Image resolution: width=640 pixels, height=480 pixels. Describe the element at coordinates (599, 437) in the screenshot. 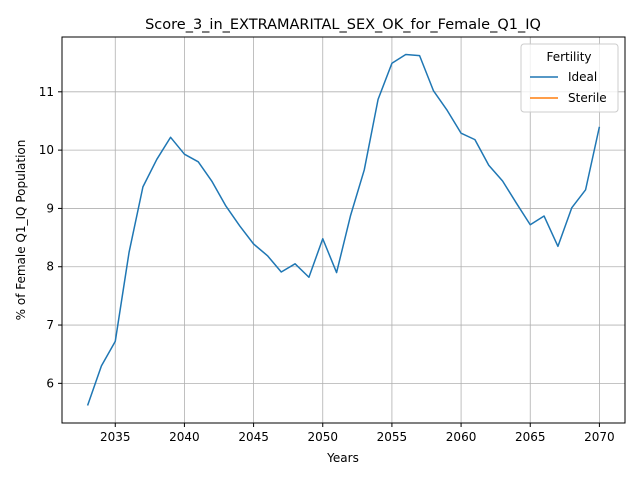

I see `x-tick-label: 2070` at that location.